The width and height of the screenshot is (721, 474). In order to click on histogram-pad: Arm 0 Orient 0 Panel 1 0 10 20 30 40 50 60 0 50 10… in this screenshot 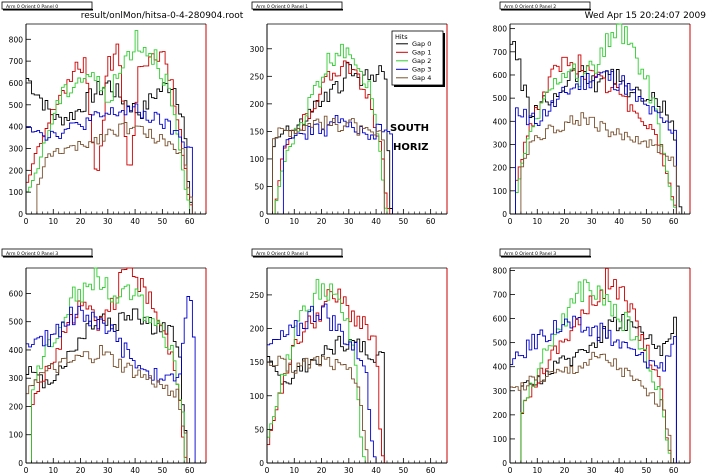, I will do `click(349, 113)`.